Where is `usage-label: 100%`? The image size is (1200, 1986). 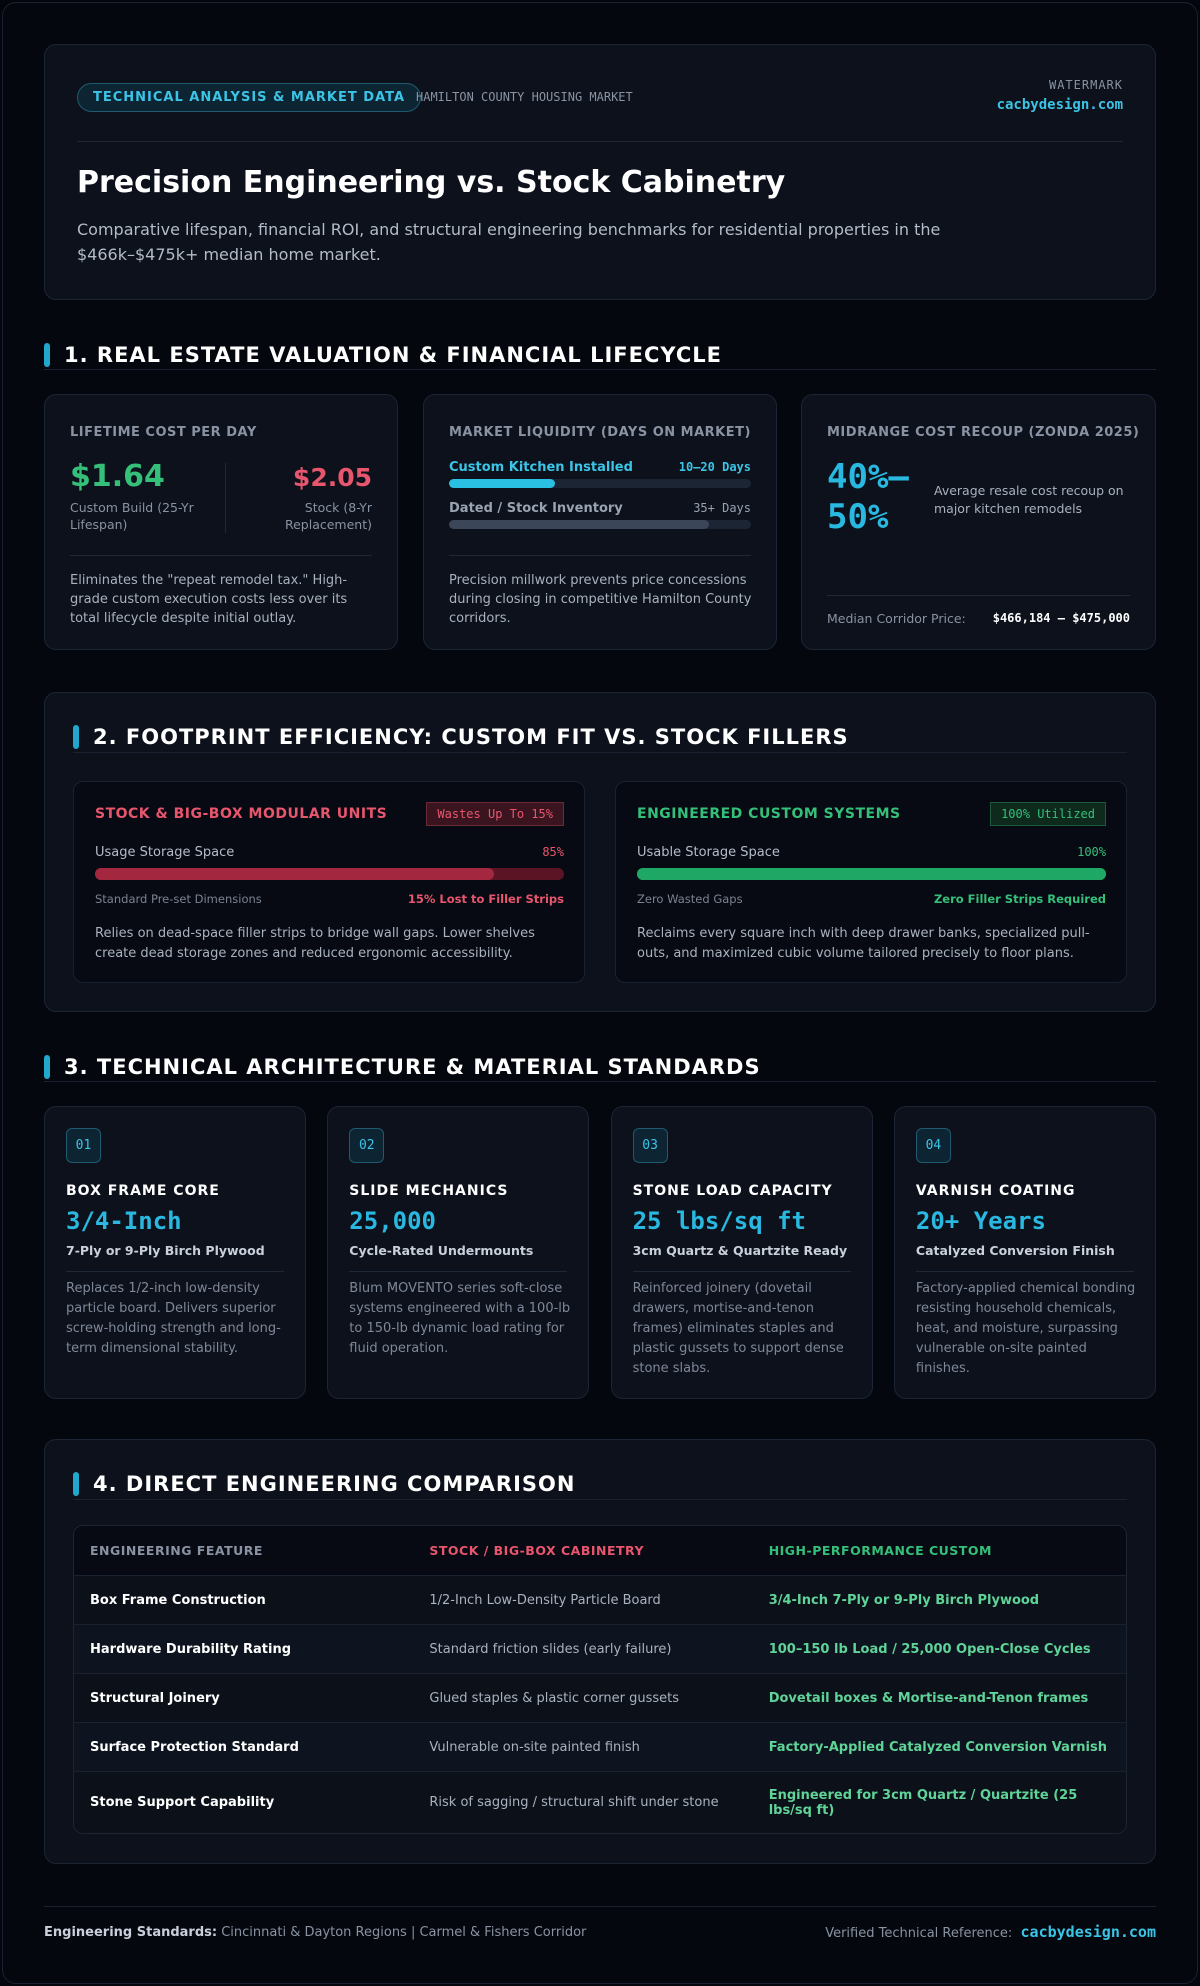
usage-label: 100% is located at coordinates (1091, 852).